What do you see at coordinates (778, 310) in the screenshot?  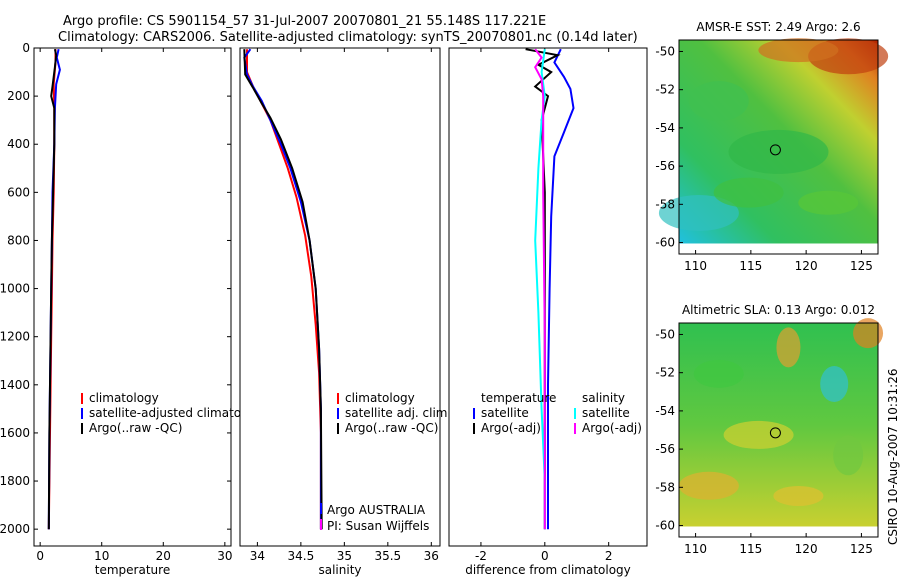 I see `map-title: Altimetric SLA: 0.13 Argo: 0.012` at bounding box center [778, 310].